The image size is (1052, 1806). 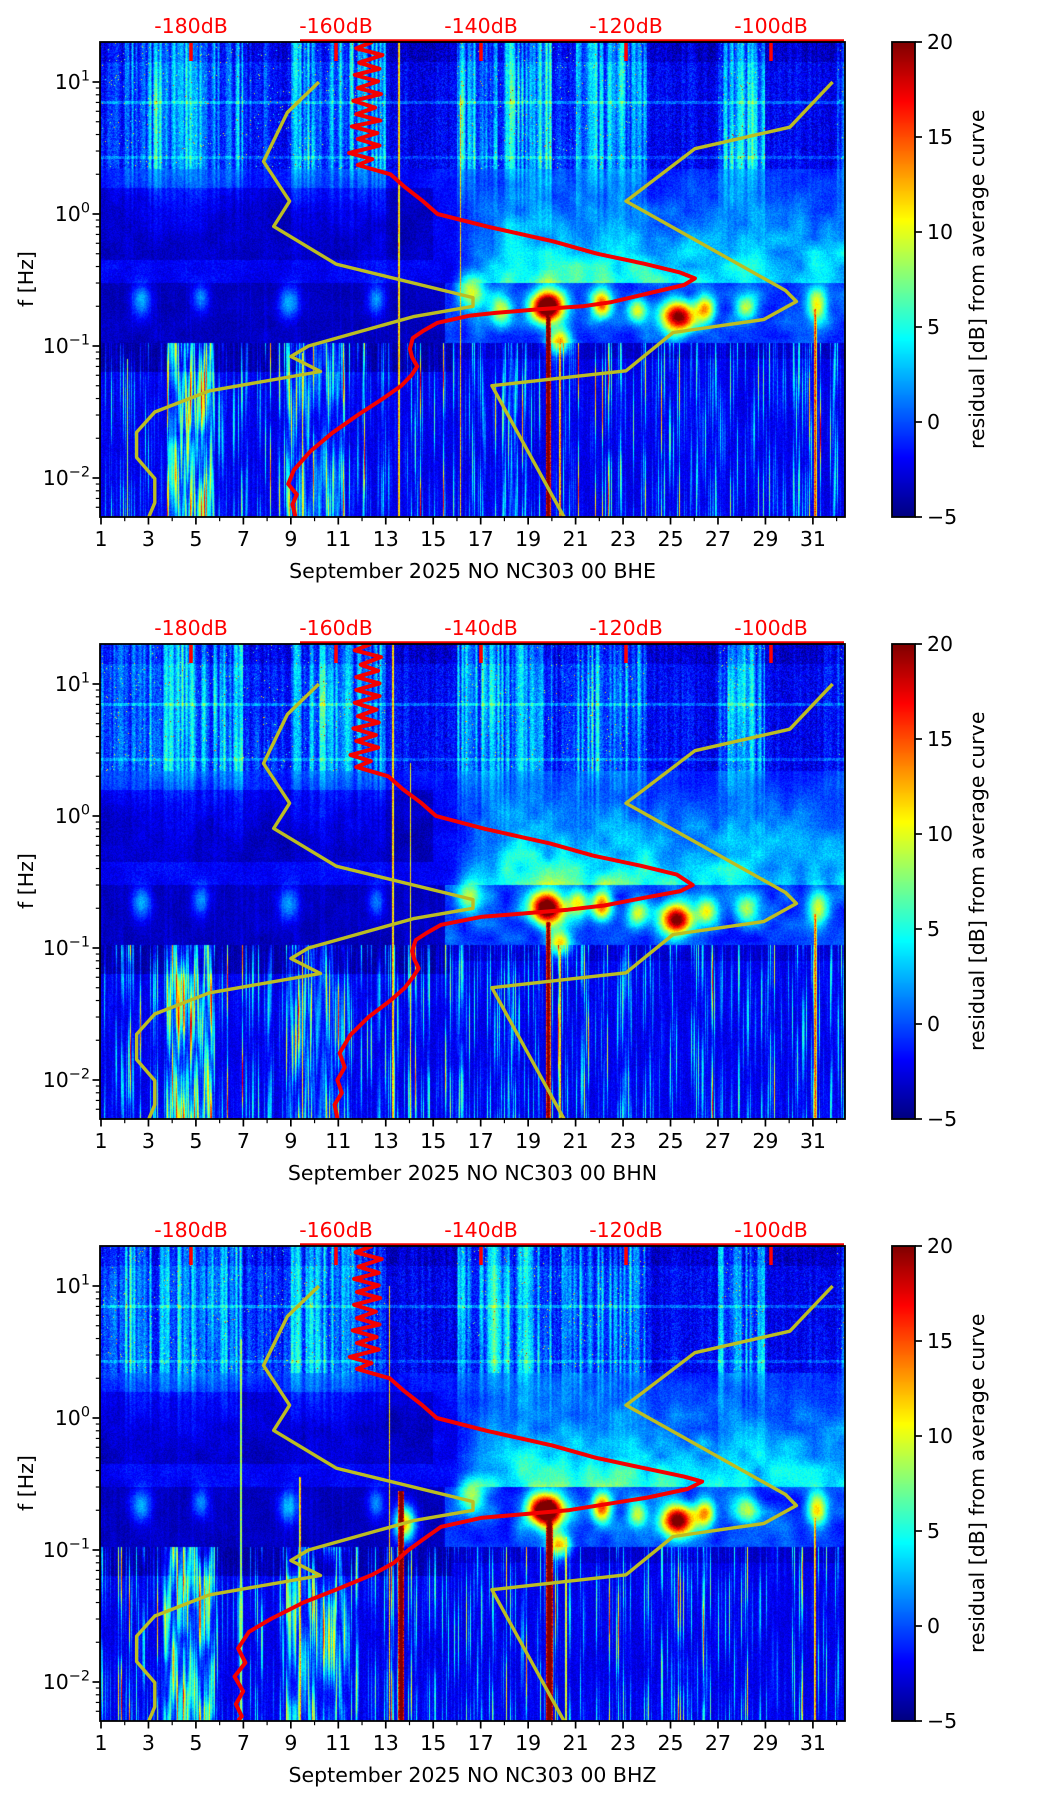 What do you see at coordinates (100, 1743) in the screenshot?
I see `x-tick-label: 1` at bounding box center [100, 1743].